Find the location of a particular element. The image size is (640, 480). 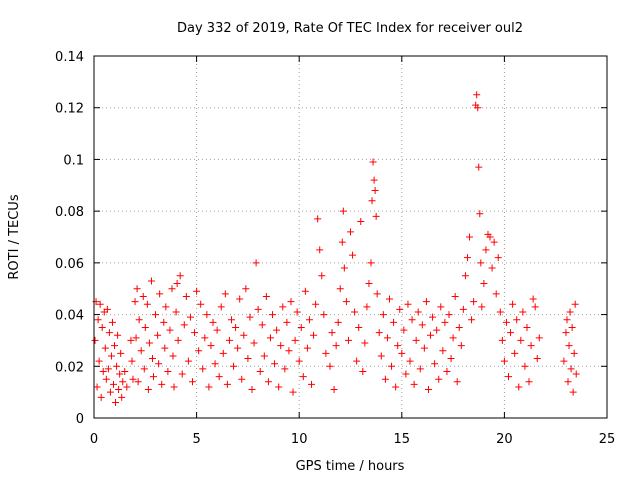

y-axis-label: ROTI / TECUs is located at coordinates (14, 236).